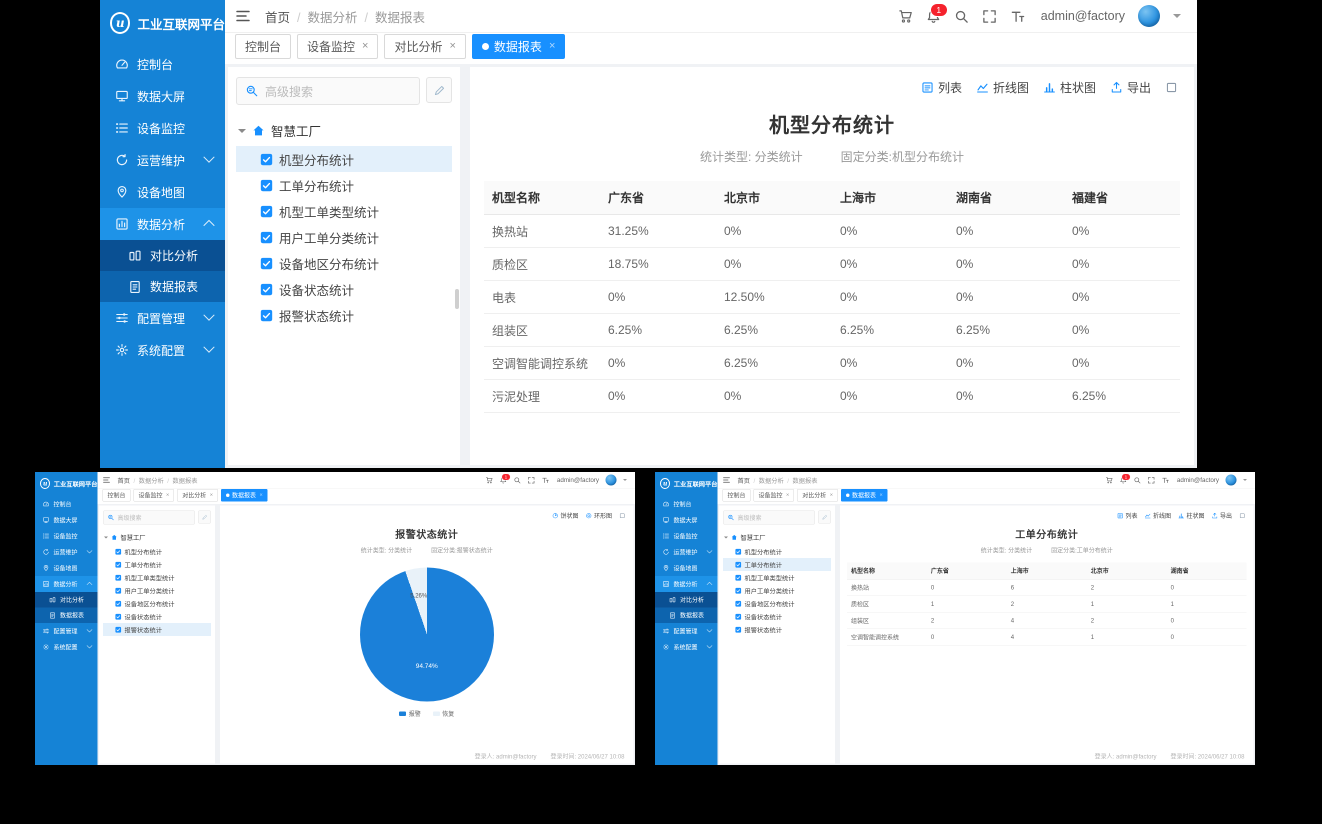 The image size is (1322, 824). Describe the element at coordinates (443, 714) in the screenshot. I see `legend-item: 恢复` at that location.